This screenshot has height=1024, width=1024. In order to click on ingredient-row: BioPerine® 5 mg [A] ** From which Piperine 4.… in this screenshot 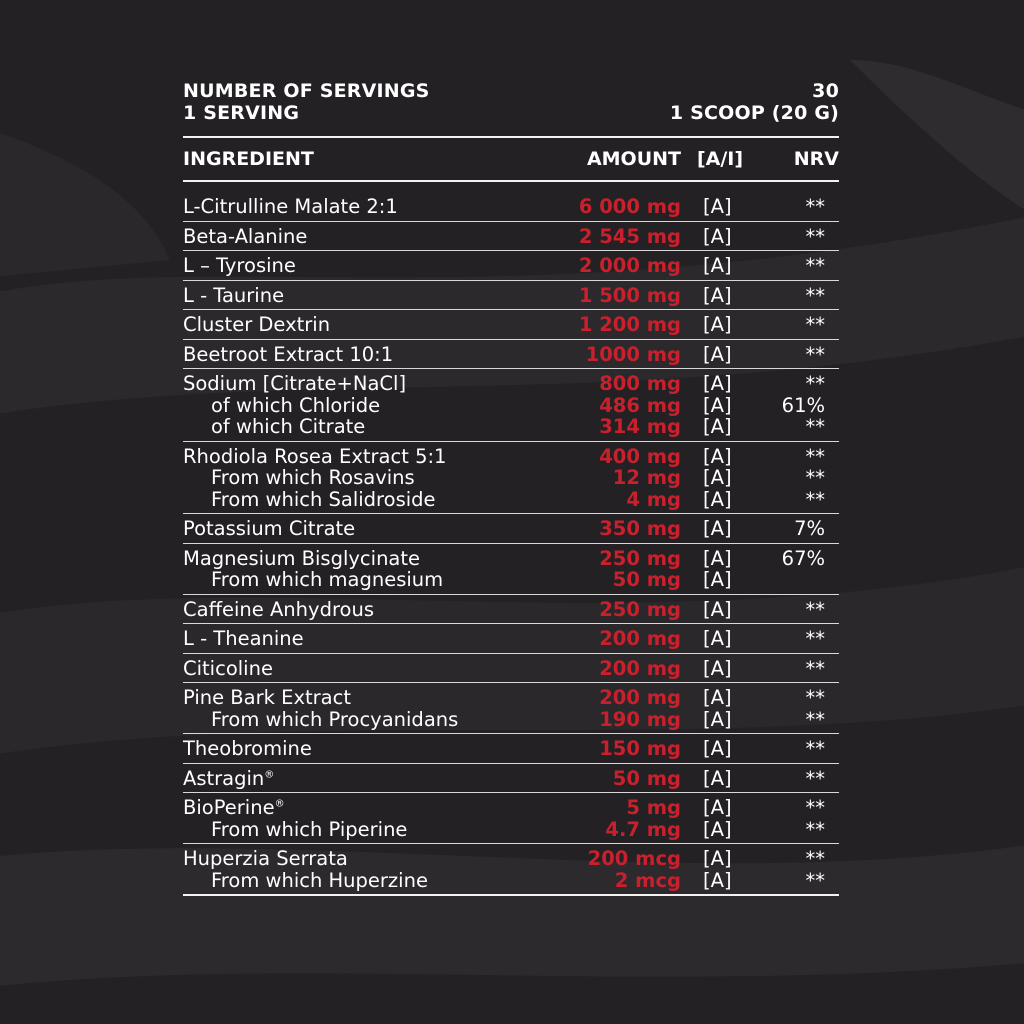, I will do `click(511, 818)`.